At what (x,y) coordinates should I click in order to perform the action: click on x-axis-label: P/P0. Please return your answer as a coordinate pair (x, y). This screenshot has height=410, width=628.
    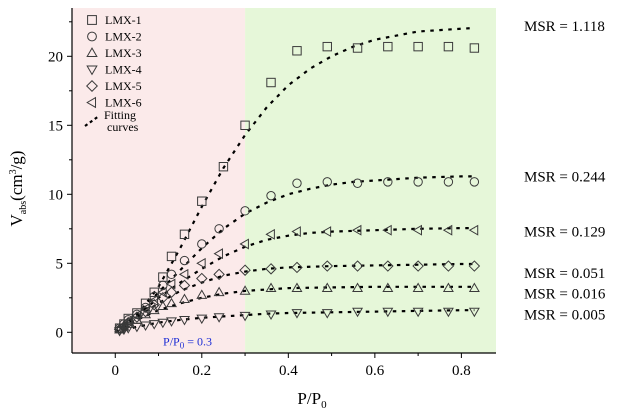
    Looking at the image, I should click on (312, 399).